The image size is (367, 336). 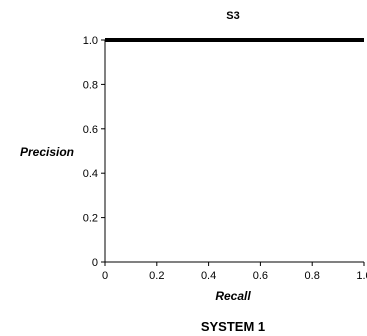 I want to click on y-tick-label: 0, so click(x=95, y=263).